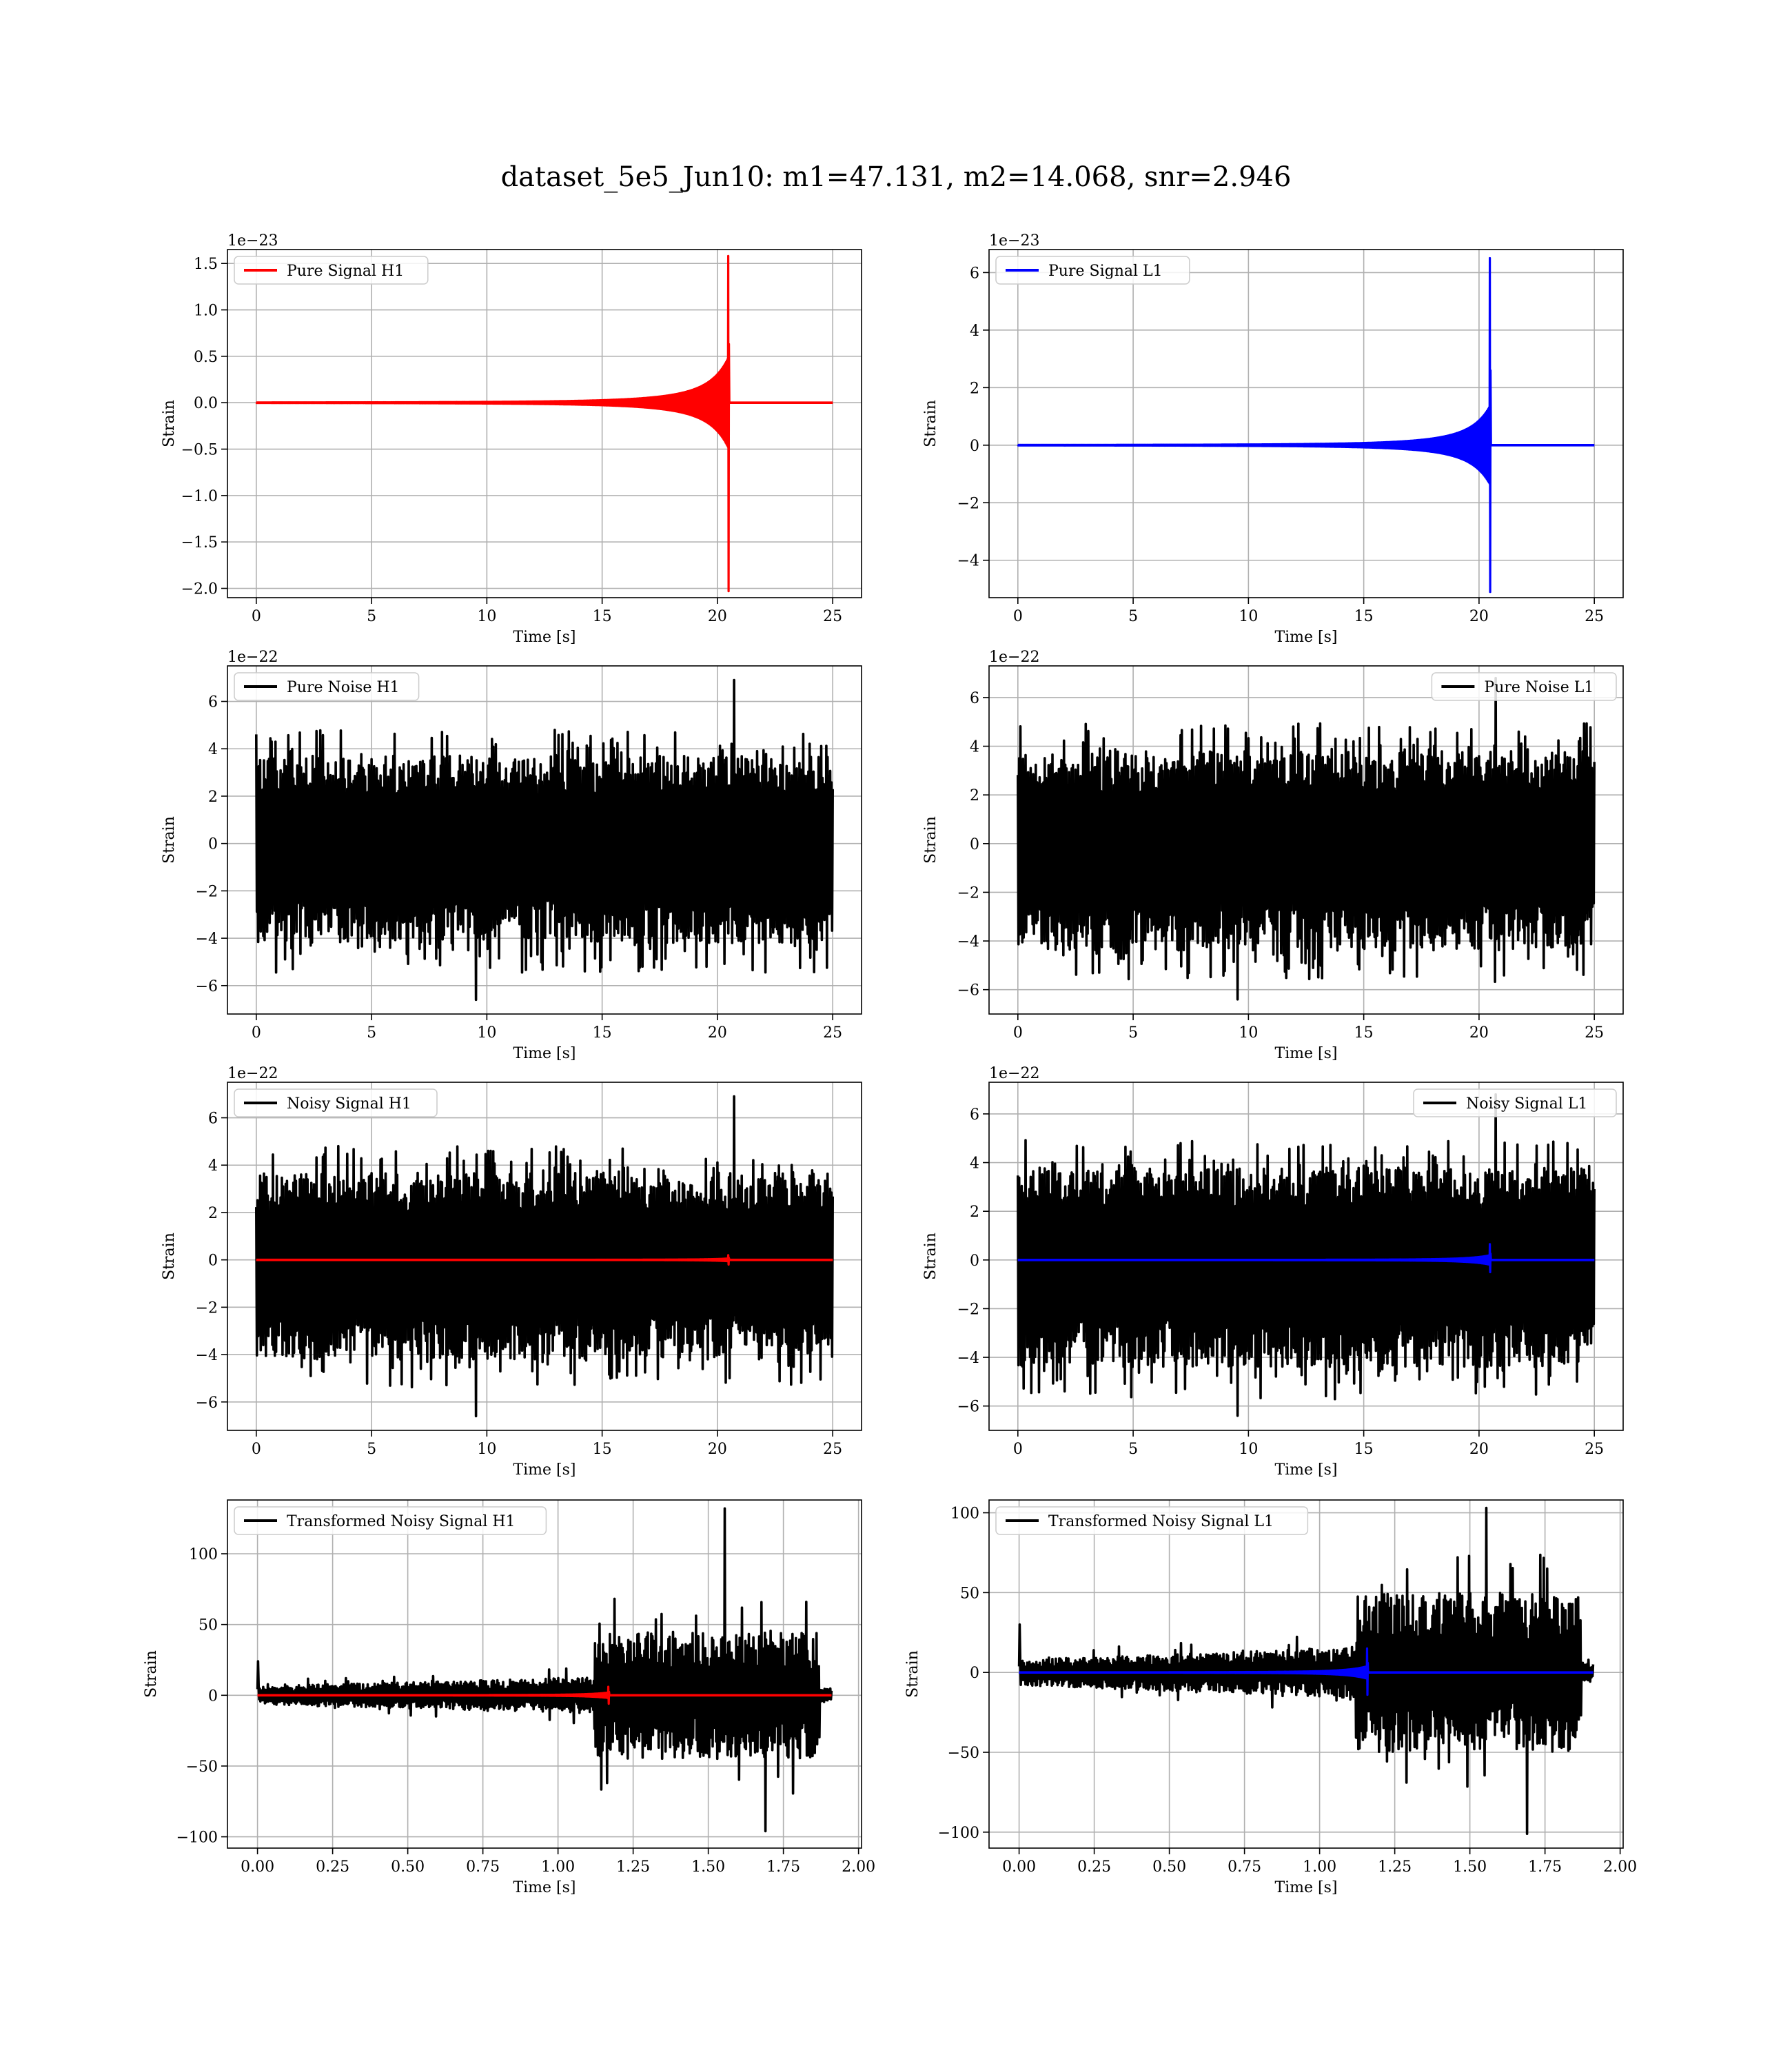 This screenshot has width=1792, height=2068. Describe the element at coordinates (343, 687) in the screenshot. I see `legend-entry: Pure Noise H1` at that location.